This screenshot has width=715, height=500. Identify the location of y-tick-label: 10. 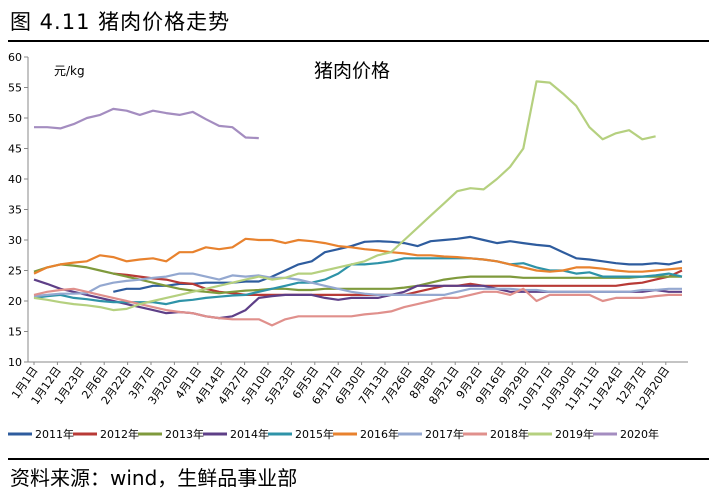
(15, 362).